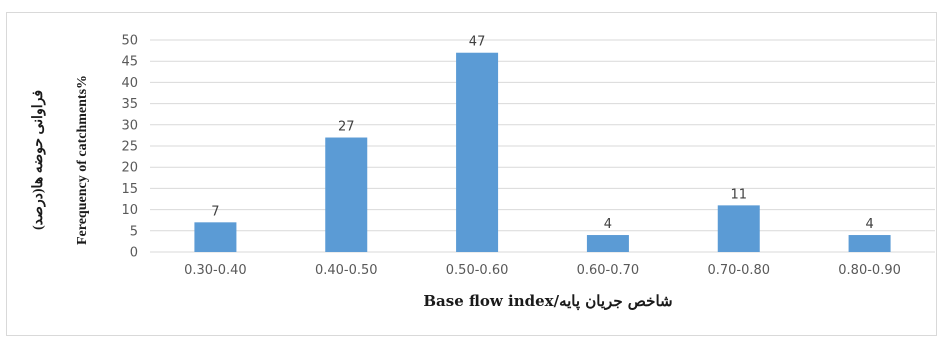 The image size is (943, 340). What do you see at coordinates (738, 194) in the screenshot?
I see `data-label: 11` at bounding box center [738, 194].